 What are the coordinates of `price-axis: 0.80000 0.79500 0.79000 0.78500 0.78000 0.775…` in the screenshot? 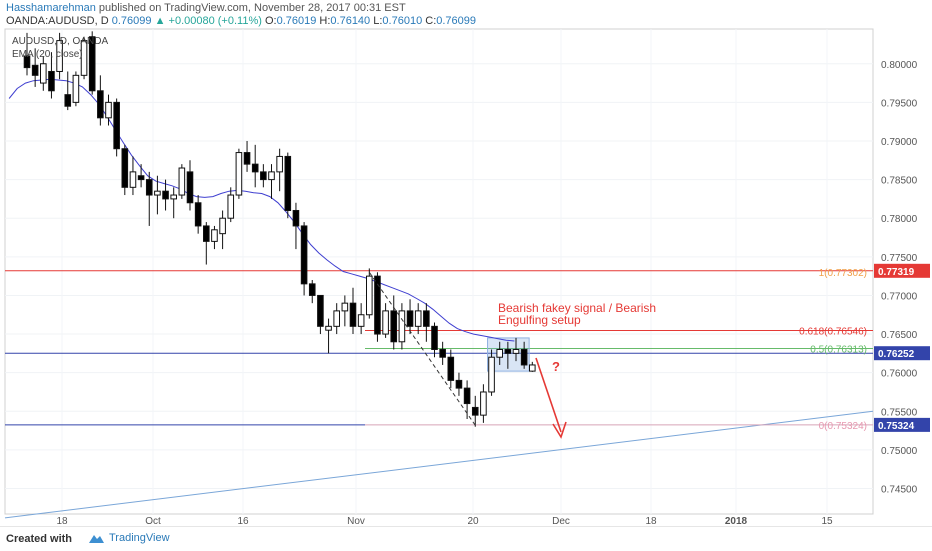 It's located at (902, 278).